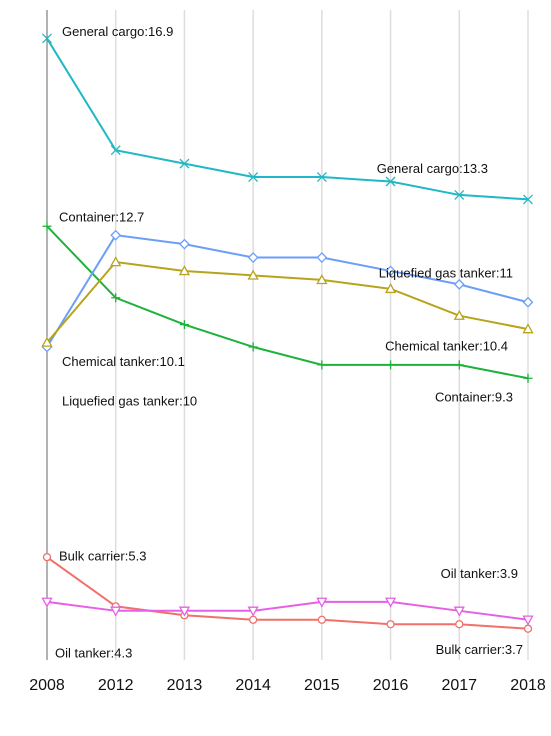 The image size is (551, 736). I want to click on x-tick-label: 2012, so click(116, 685).